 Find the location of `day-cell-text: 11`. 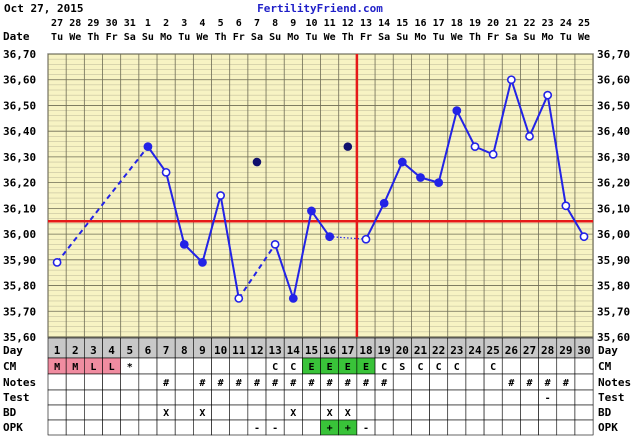

day-cell-text: 11 is located at coordinates (239, 350).